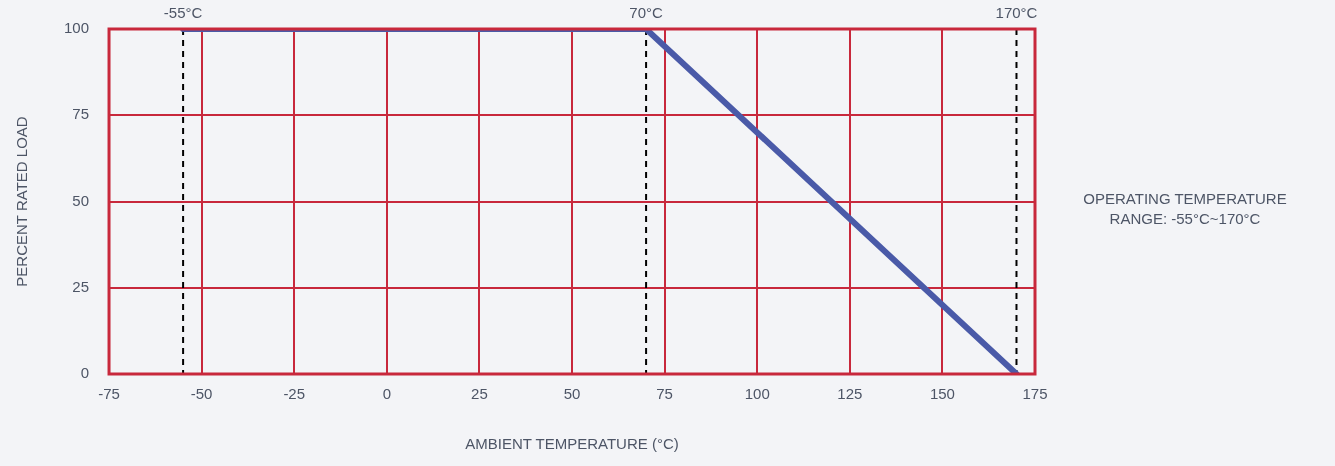  What do you see at coordinates (1035, 394) in the screenshot?
I see `x-tick-label: 175` at bounding box center [1035, 394].